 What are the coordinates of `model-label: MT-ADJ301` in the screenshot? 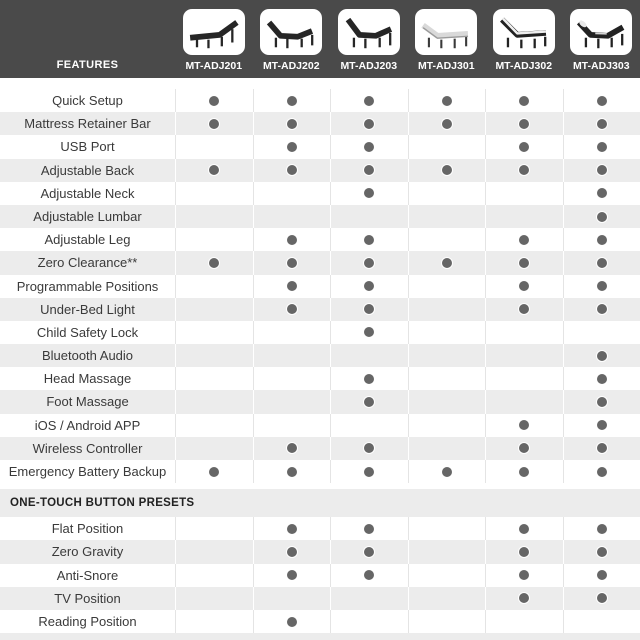 It's located at (446, 66).